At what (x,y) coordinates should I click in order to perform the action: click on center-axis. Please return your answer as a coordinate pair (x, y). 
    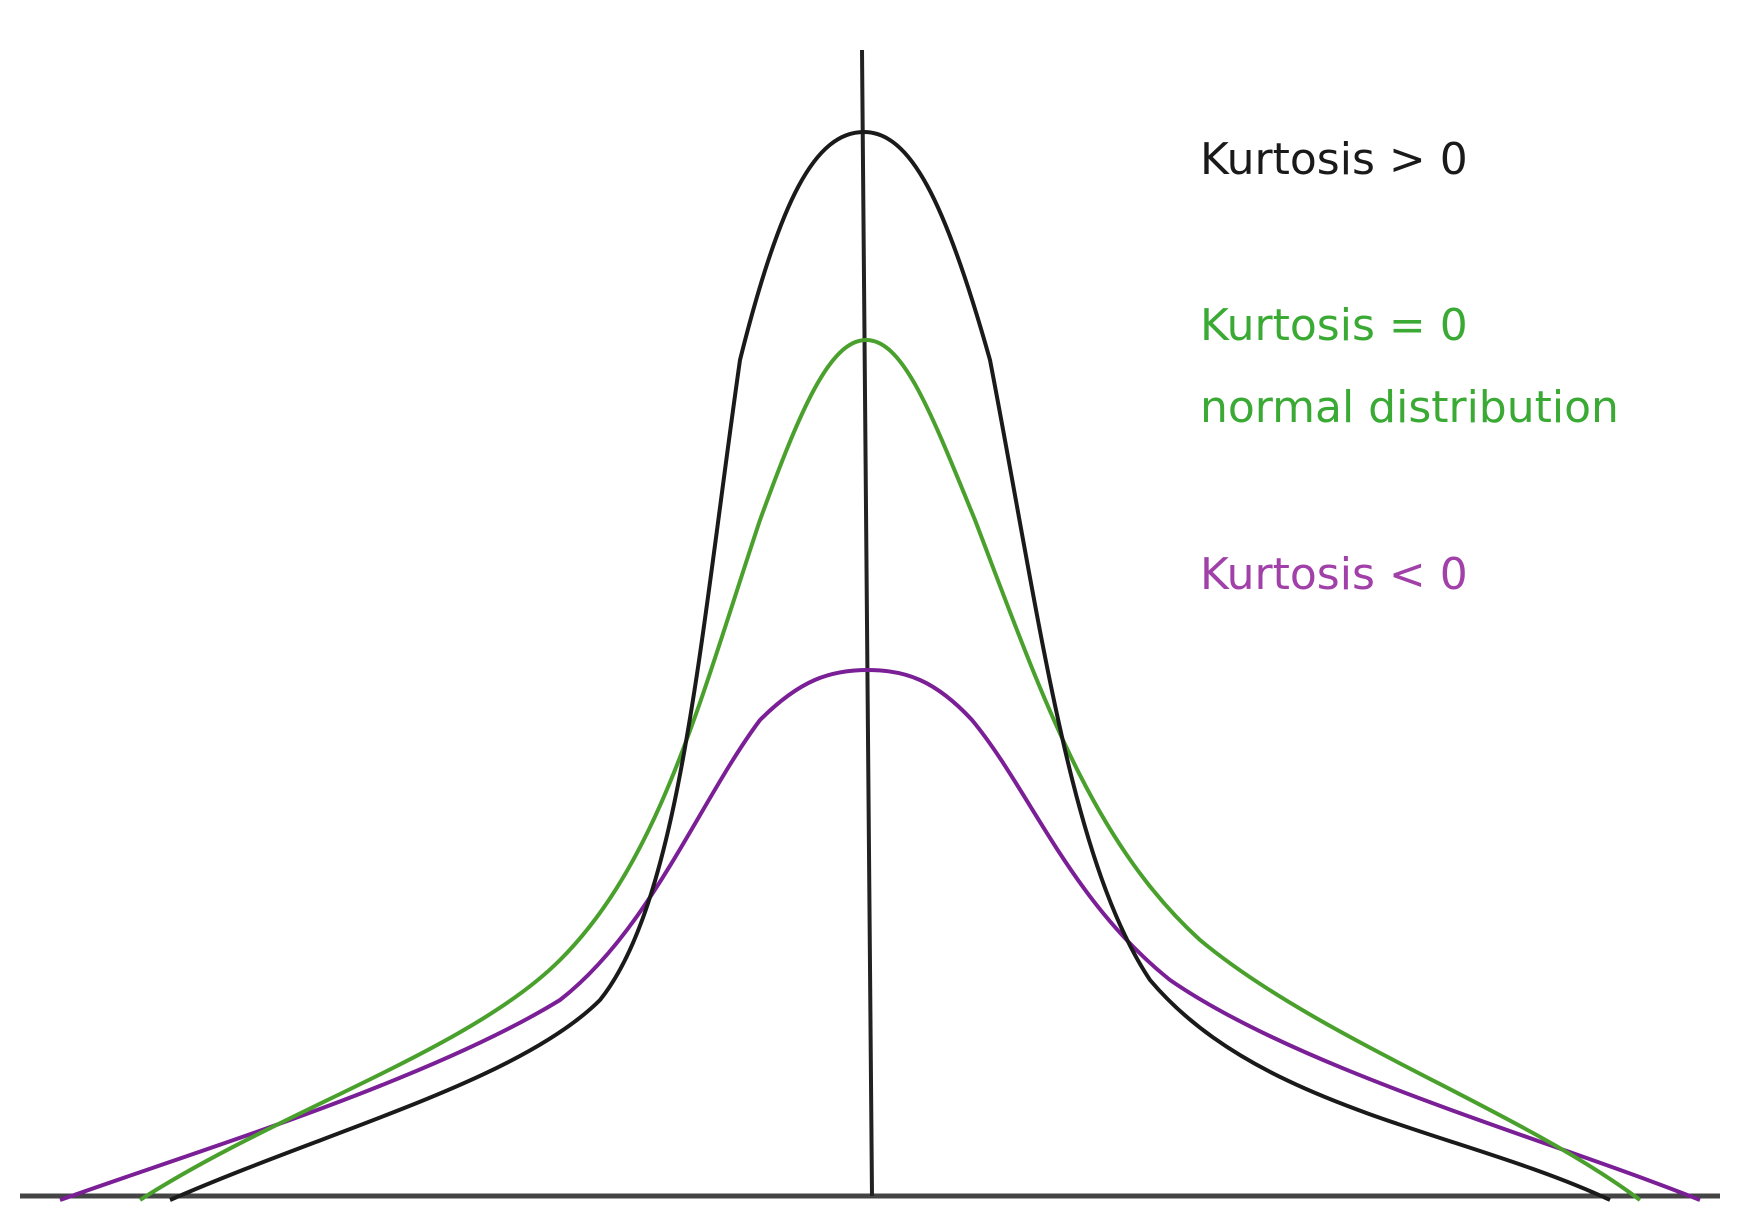
    Looking at the image, I should click on (867, 623).